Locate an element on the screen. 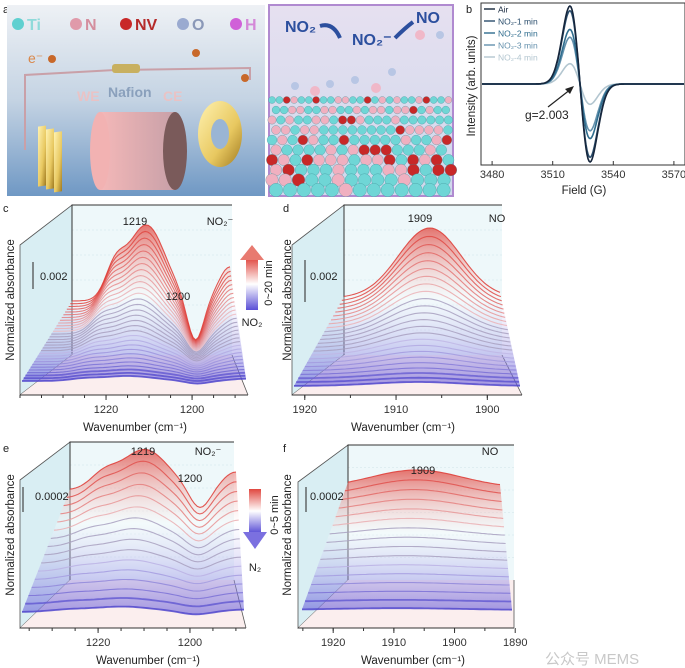 This screenshot has width=685, height=668. atom-ti-icon is located at coordinates (18, 24).